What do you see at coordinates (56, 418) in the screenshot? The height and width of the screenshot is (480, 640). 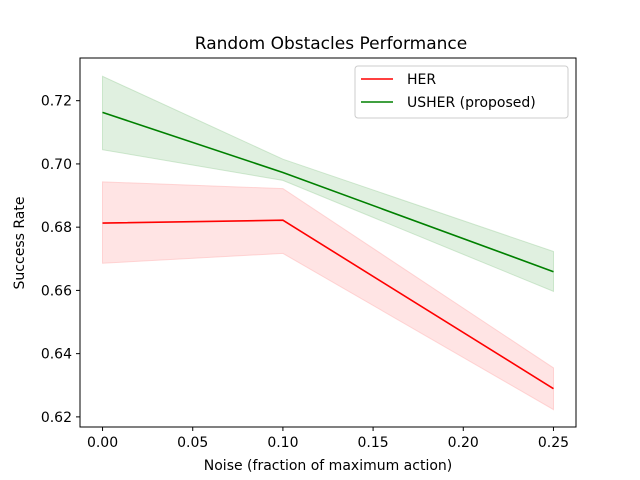 I see `y-tick-label: 0.62` at bounding box center [56, 418].